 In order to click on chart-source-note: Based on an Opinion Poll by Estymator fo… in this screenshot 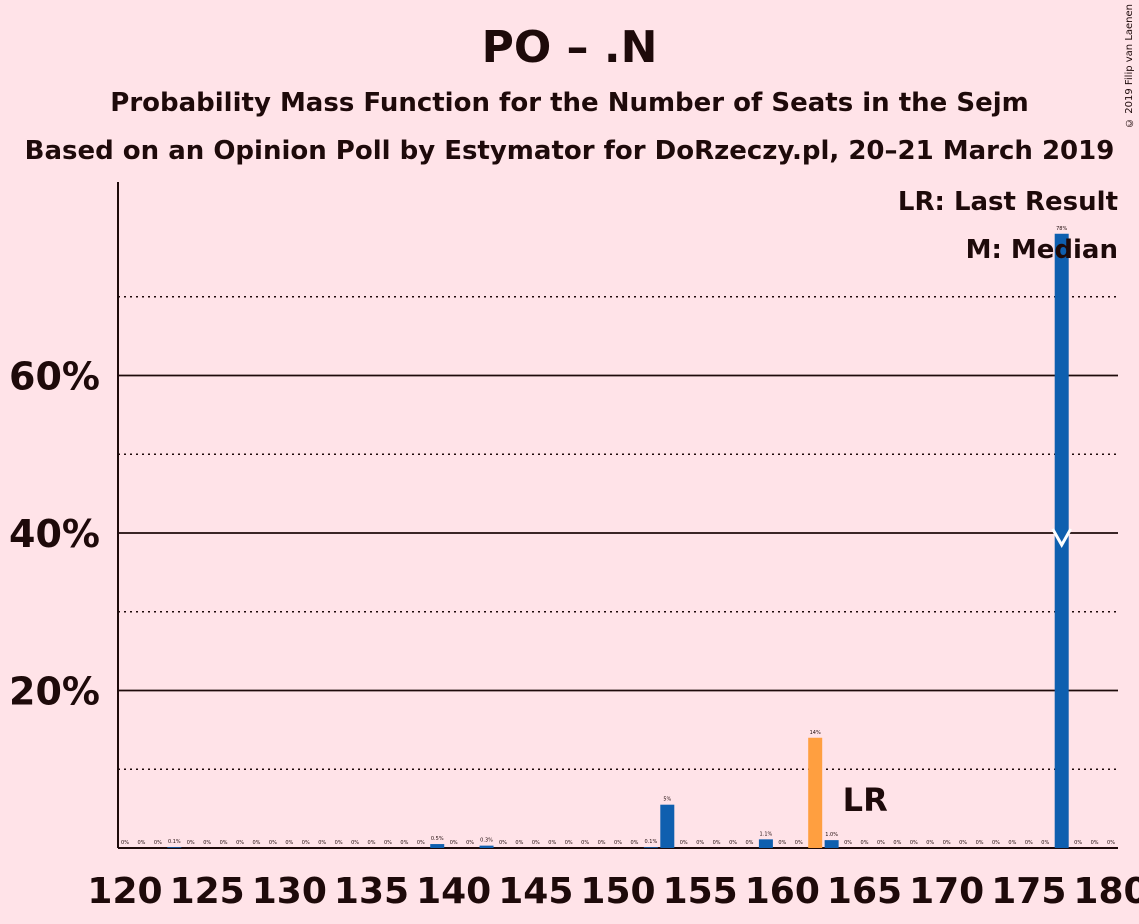, I will do `click(569, 151)`.